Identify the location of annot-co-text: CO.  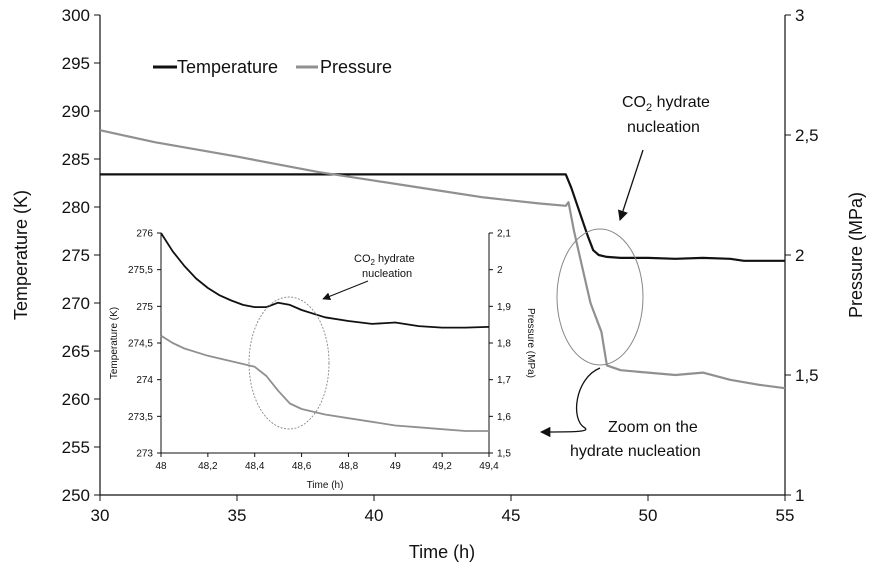
(634, 102).